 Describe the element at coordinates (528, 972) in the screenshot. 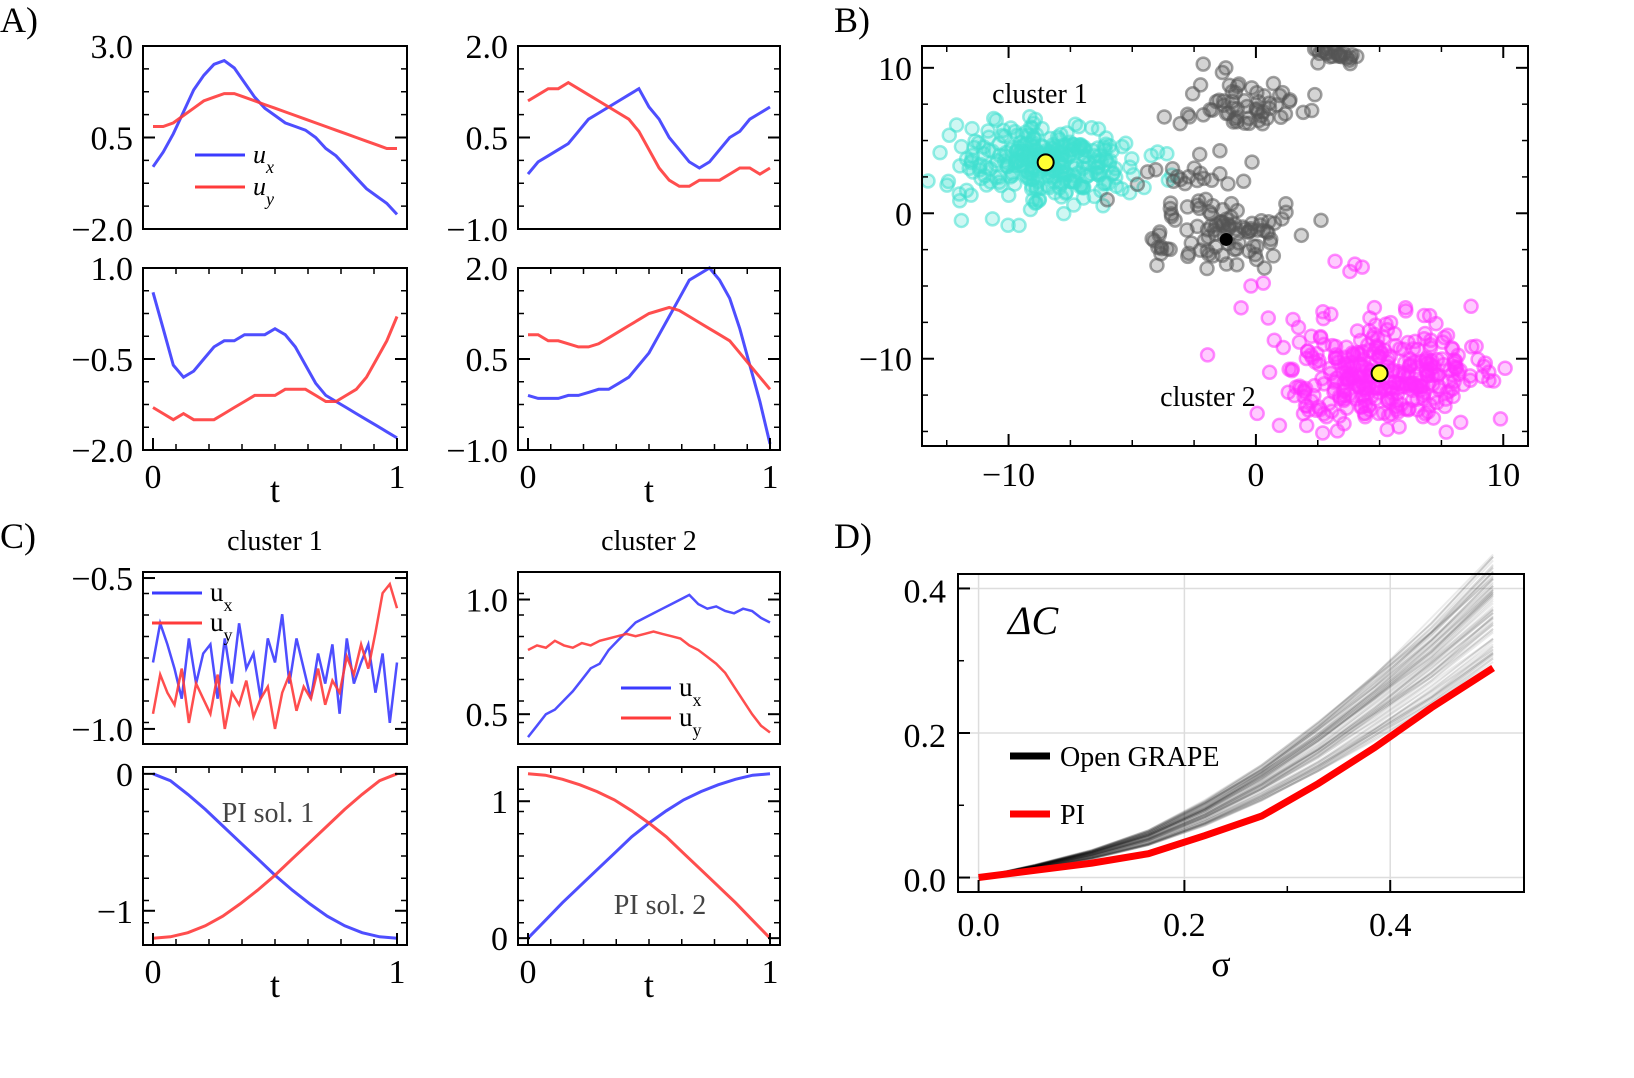

I see `x-tick-label: 0` at that location.